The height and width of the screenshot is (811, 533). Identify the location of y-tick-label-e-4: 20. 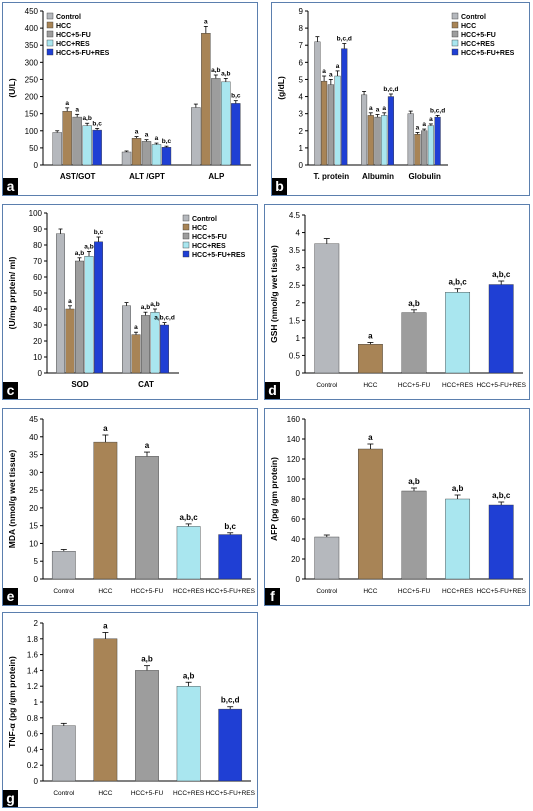
(33, 508).